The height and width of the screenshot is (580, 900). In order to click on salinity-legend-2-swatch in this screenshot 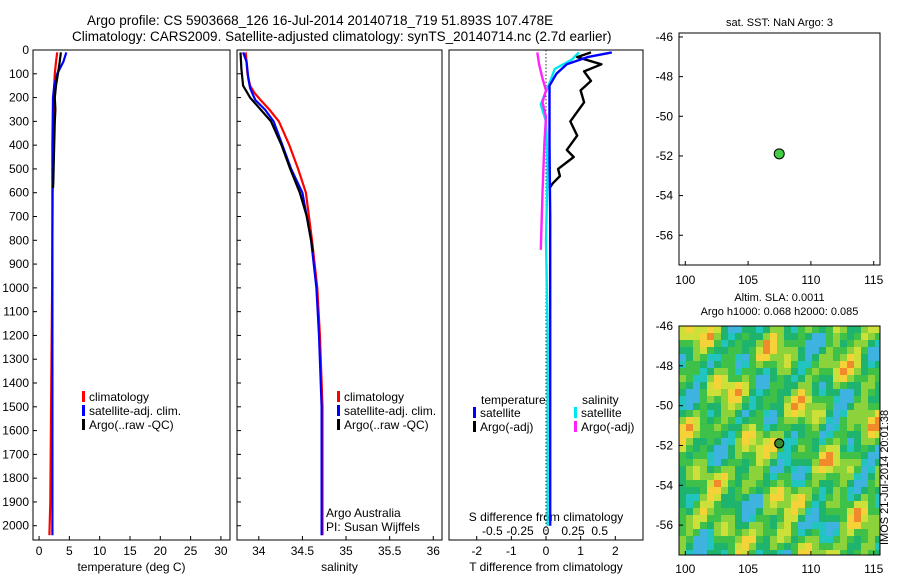, I will do `click(338, 424)`.